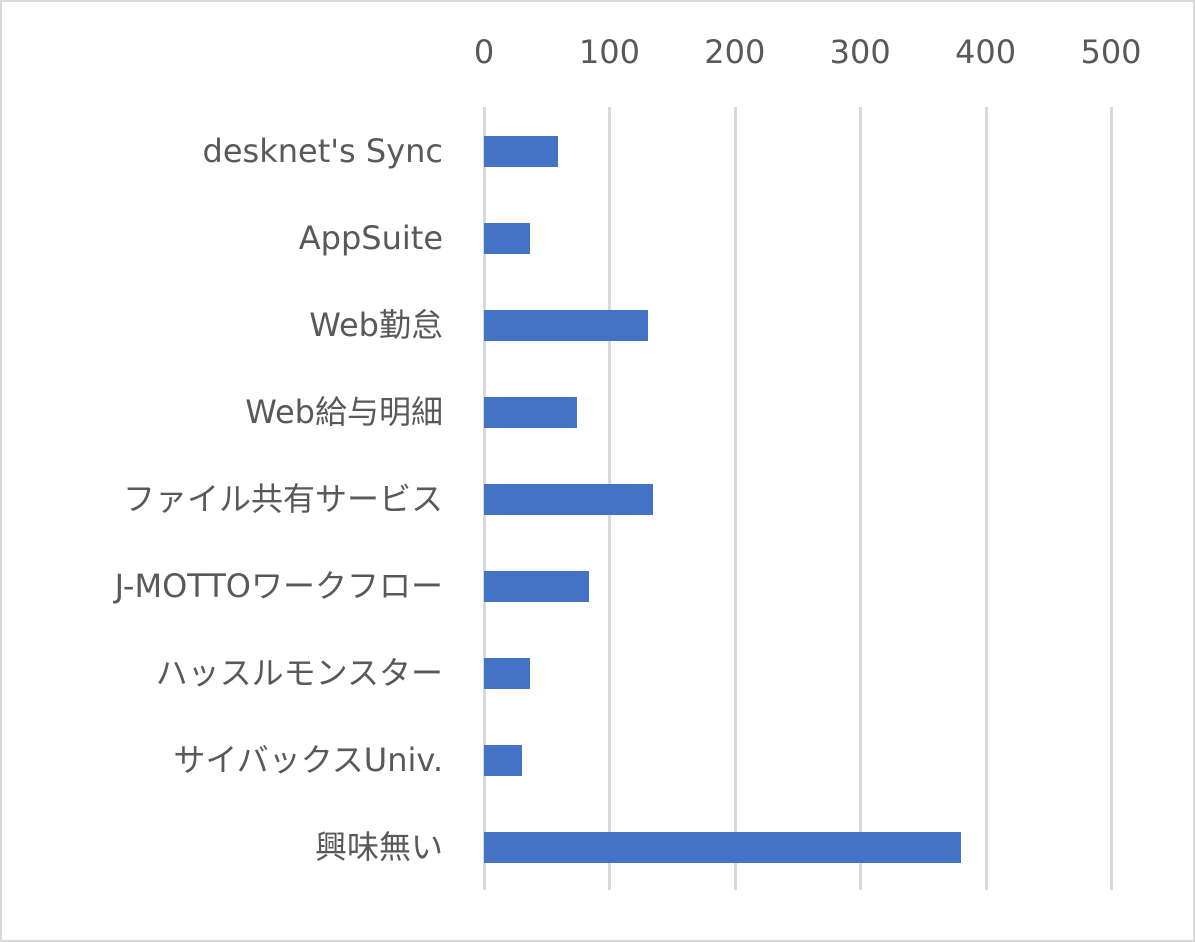 The height and width of the screenshot is (942, 1195). Describe the element at coordinates (860, 52) in the screenshot. I see `x-axis-tick-label: 300` at that location.